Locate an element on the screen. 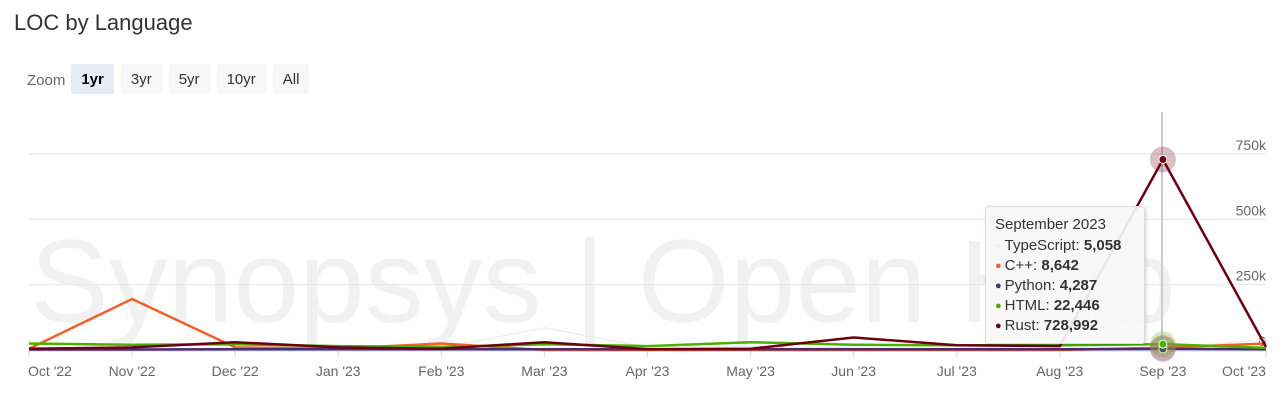  zoom-label: Zoom is located at coordinates (46, 80).